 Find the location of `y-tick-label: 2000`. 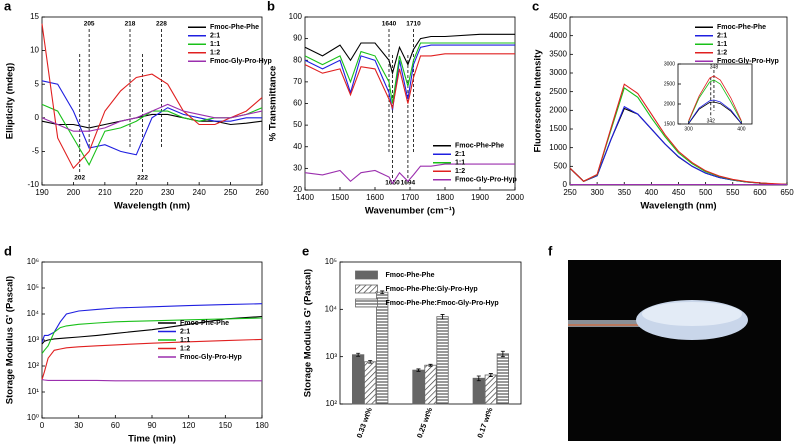

y-tick-label: 2000 is located at coordinates (558, 109).